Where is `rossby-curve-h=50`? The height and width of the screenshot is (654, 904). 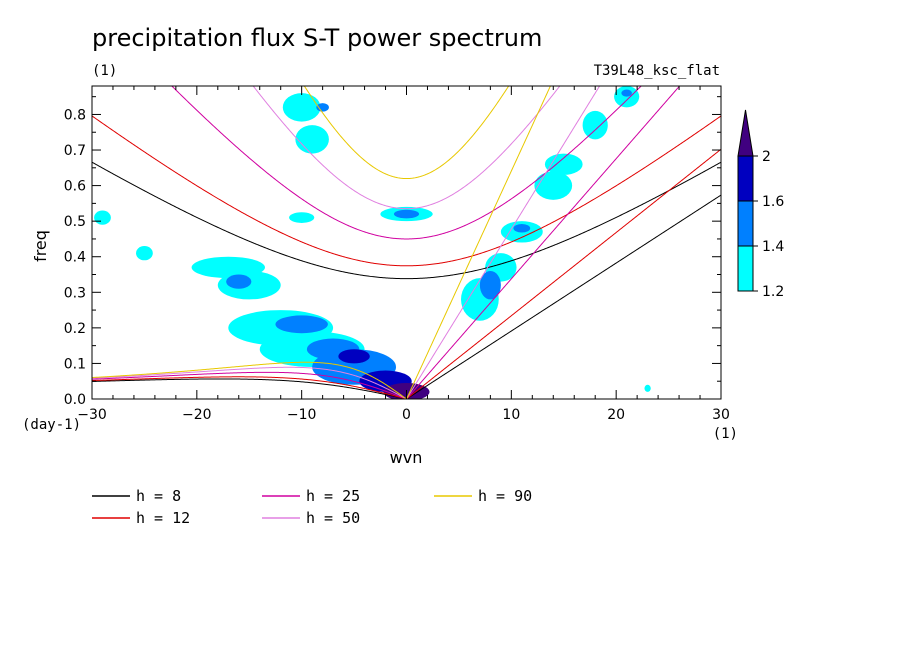
rossby-curve-h=50 is located at coordinates (249, 382).